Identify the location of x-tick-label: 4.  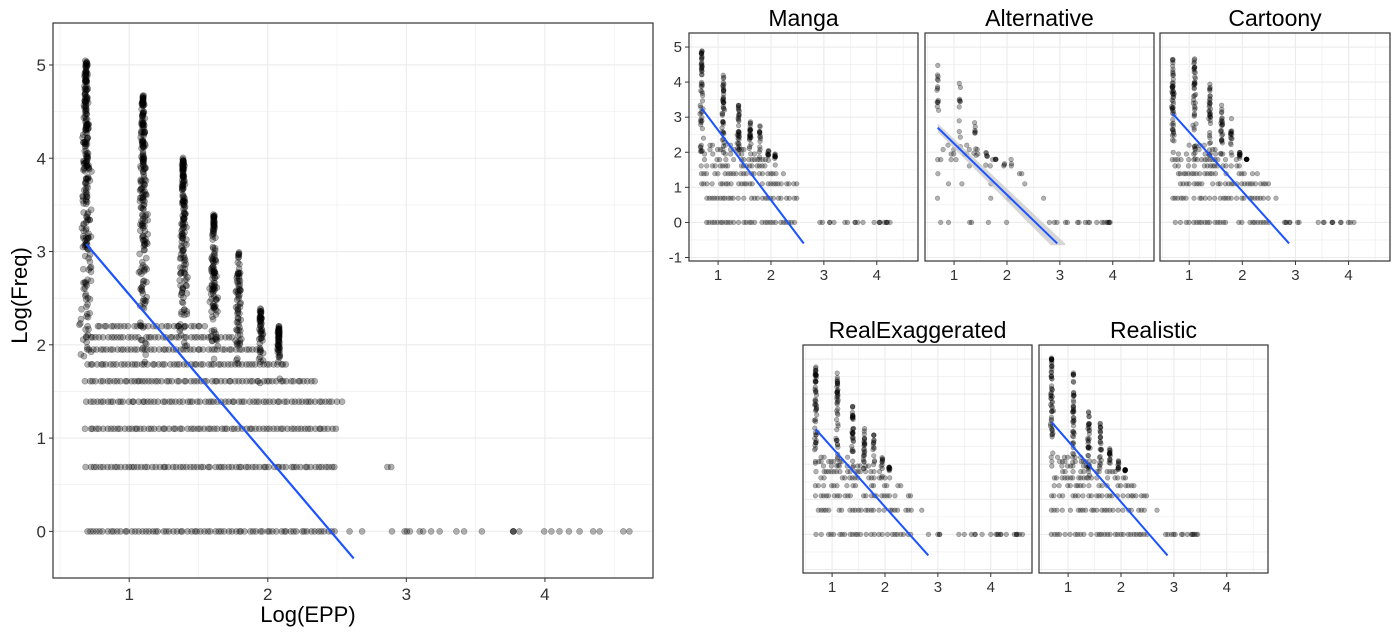
(877, 275).